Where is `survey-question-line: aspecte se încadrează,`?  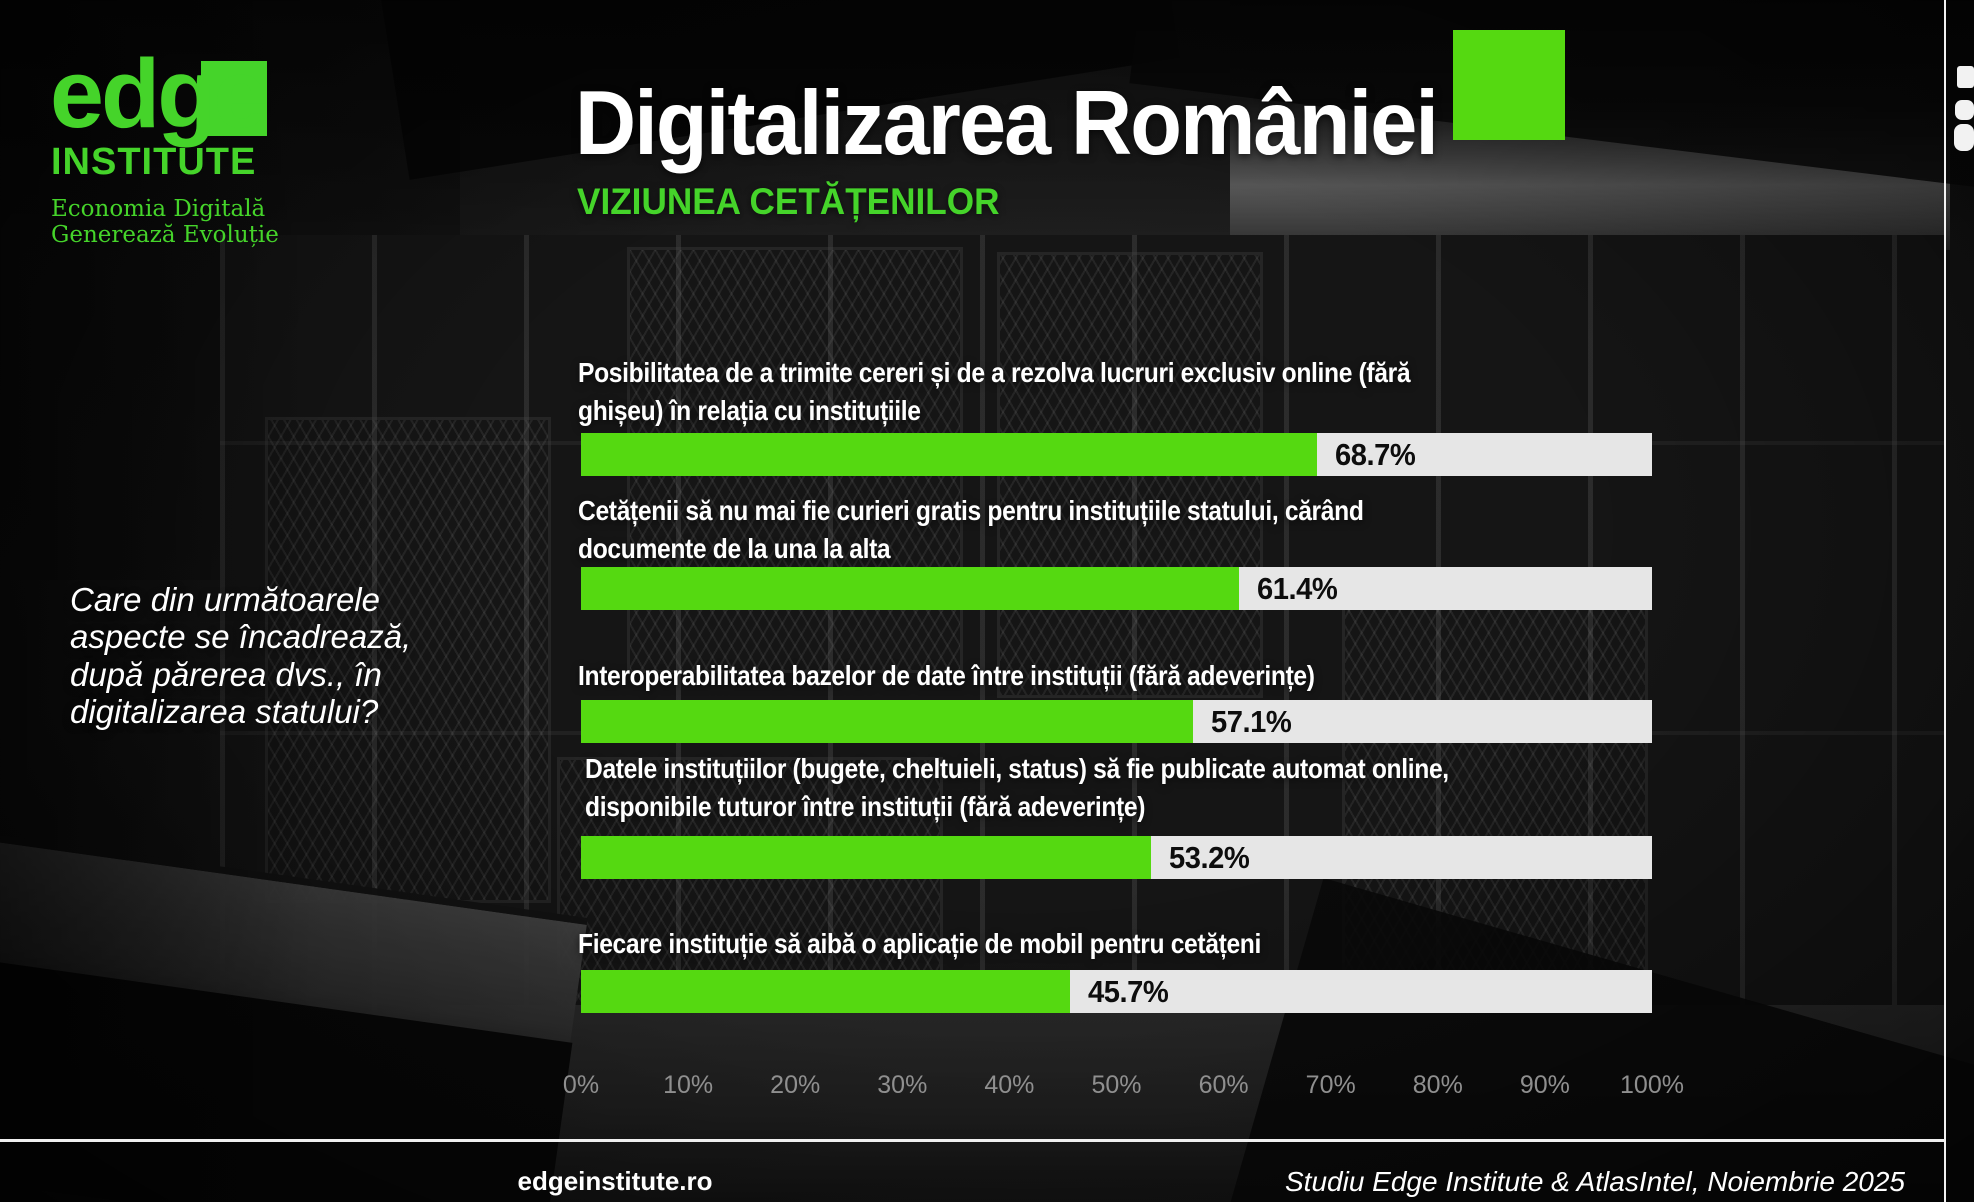 survey-question-line: aspecte se încadrează, is located at coordinates (241, 637).